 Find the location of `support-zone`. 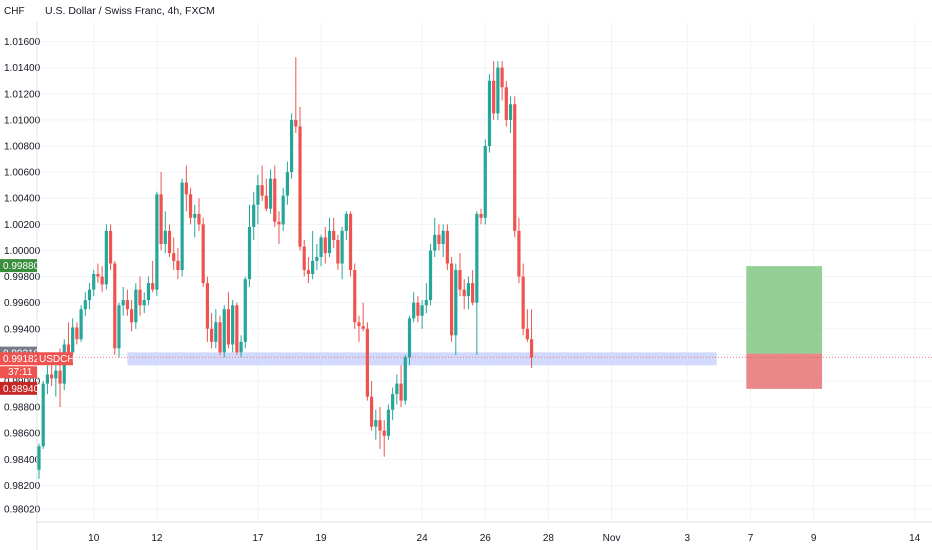

support-zone is located at coordinates (422, 359).